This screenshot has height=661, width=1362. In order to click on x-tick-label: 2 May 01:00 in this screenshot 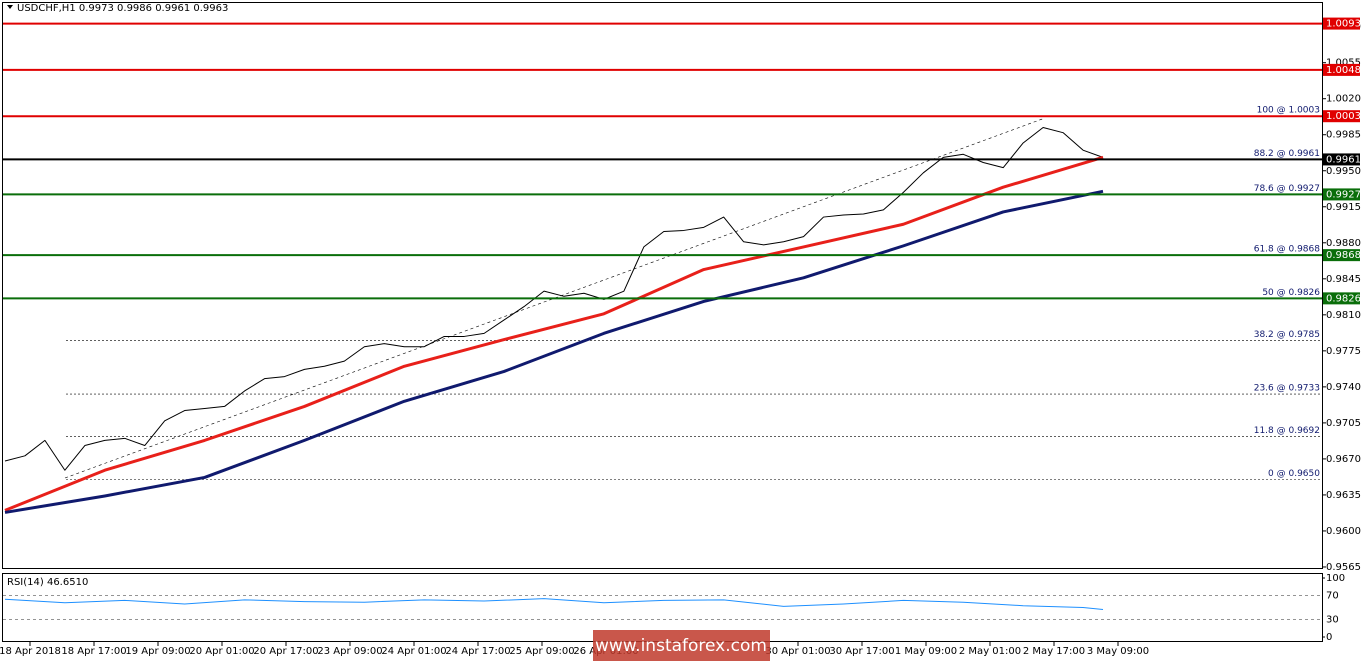, I will do `click(990, 651)`.